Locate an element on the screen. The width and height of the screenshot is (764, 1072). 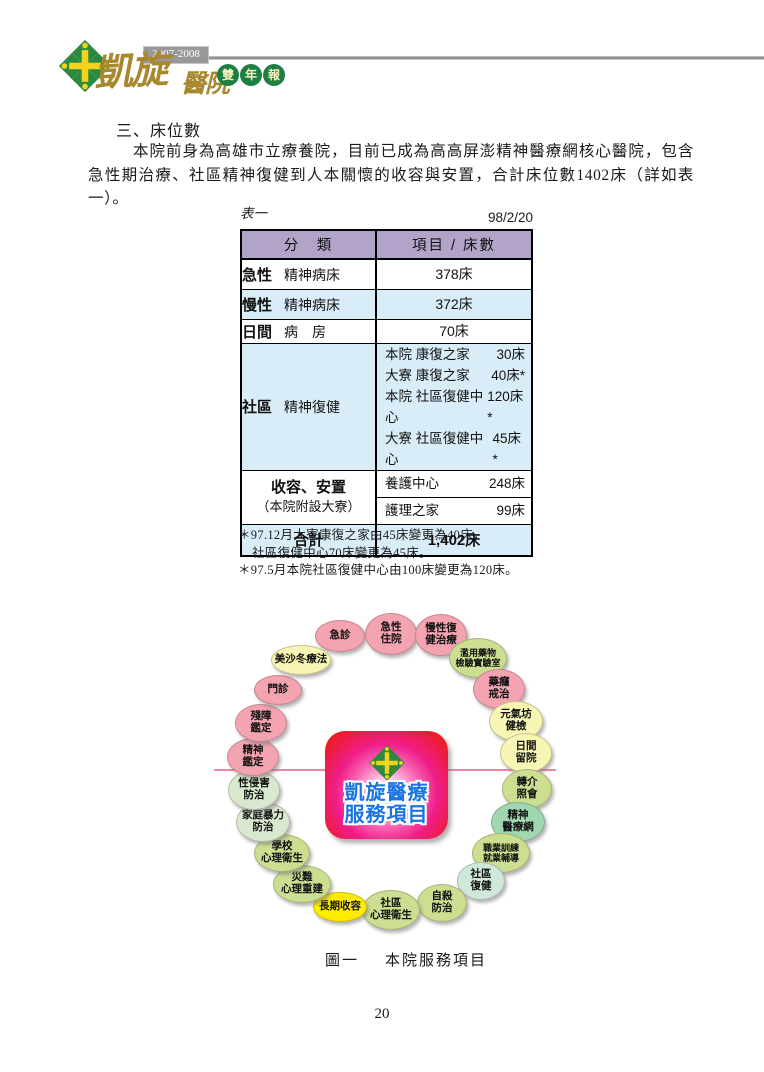
category: 慢性 is located at coordinates (257, 305).